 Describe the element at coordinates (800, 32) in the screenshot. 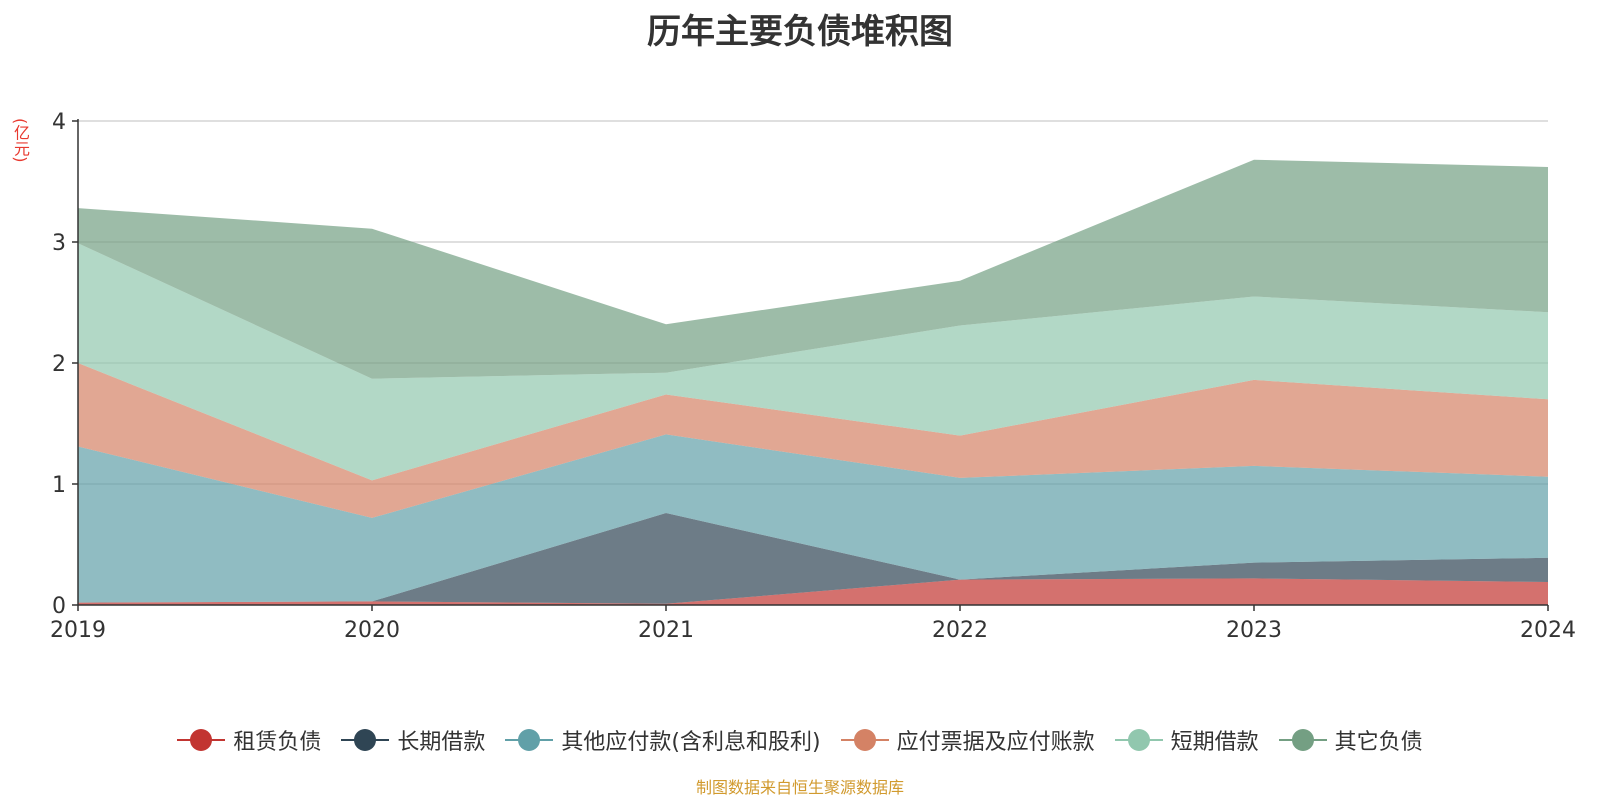

I see `chart-title: 历年主要负债堆积图` at that location.